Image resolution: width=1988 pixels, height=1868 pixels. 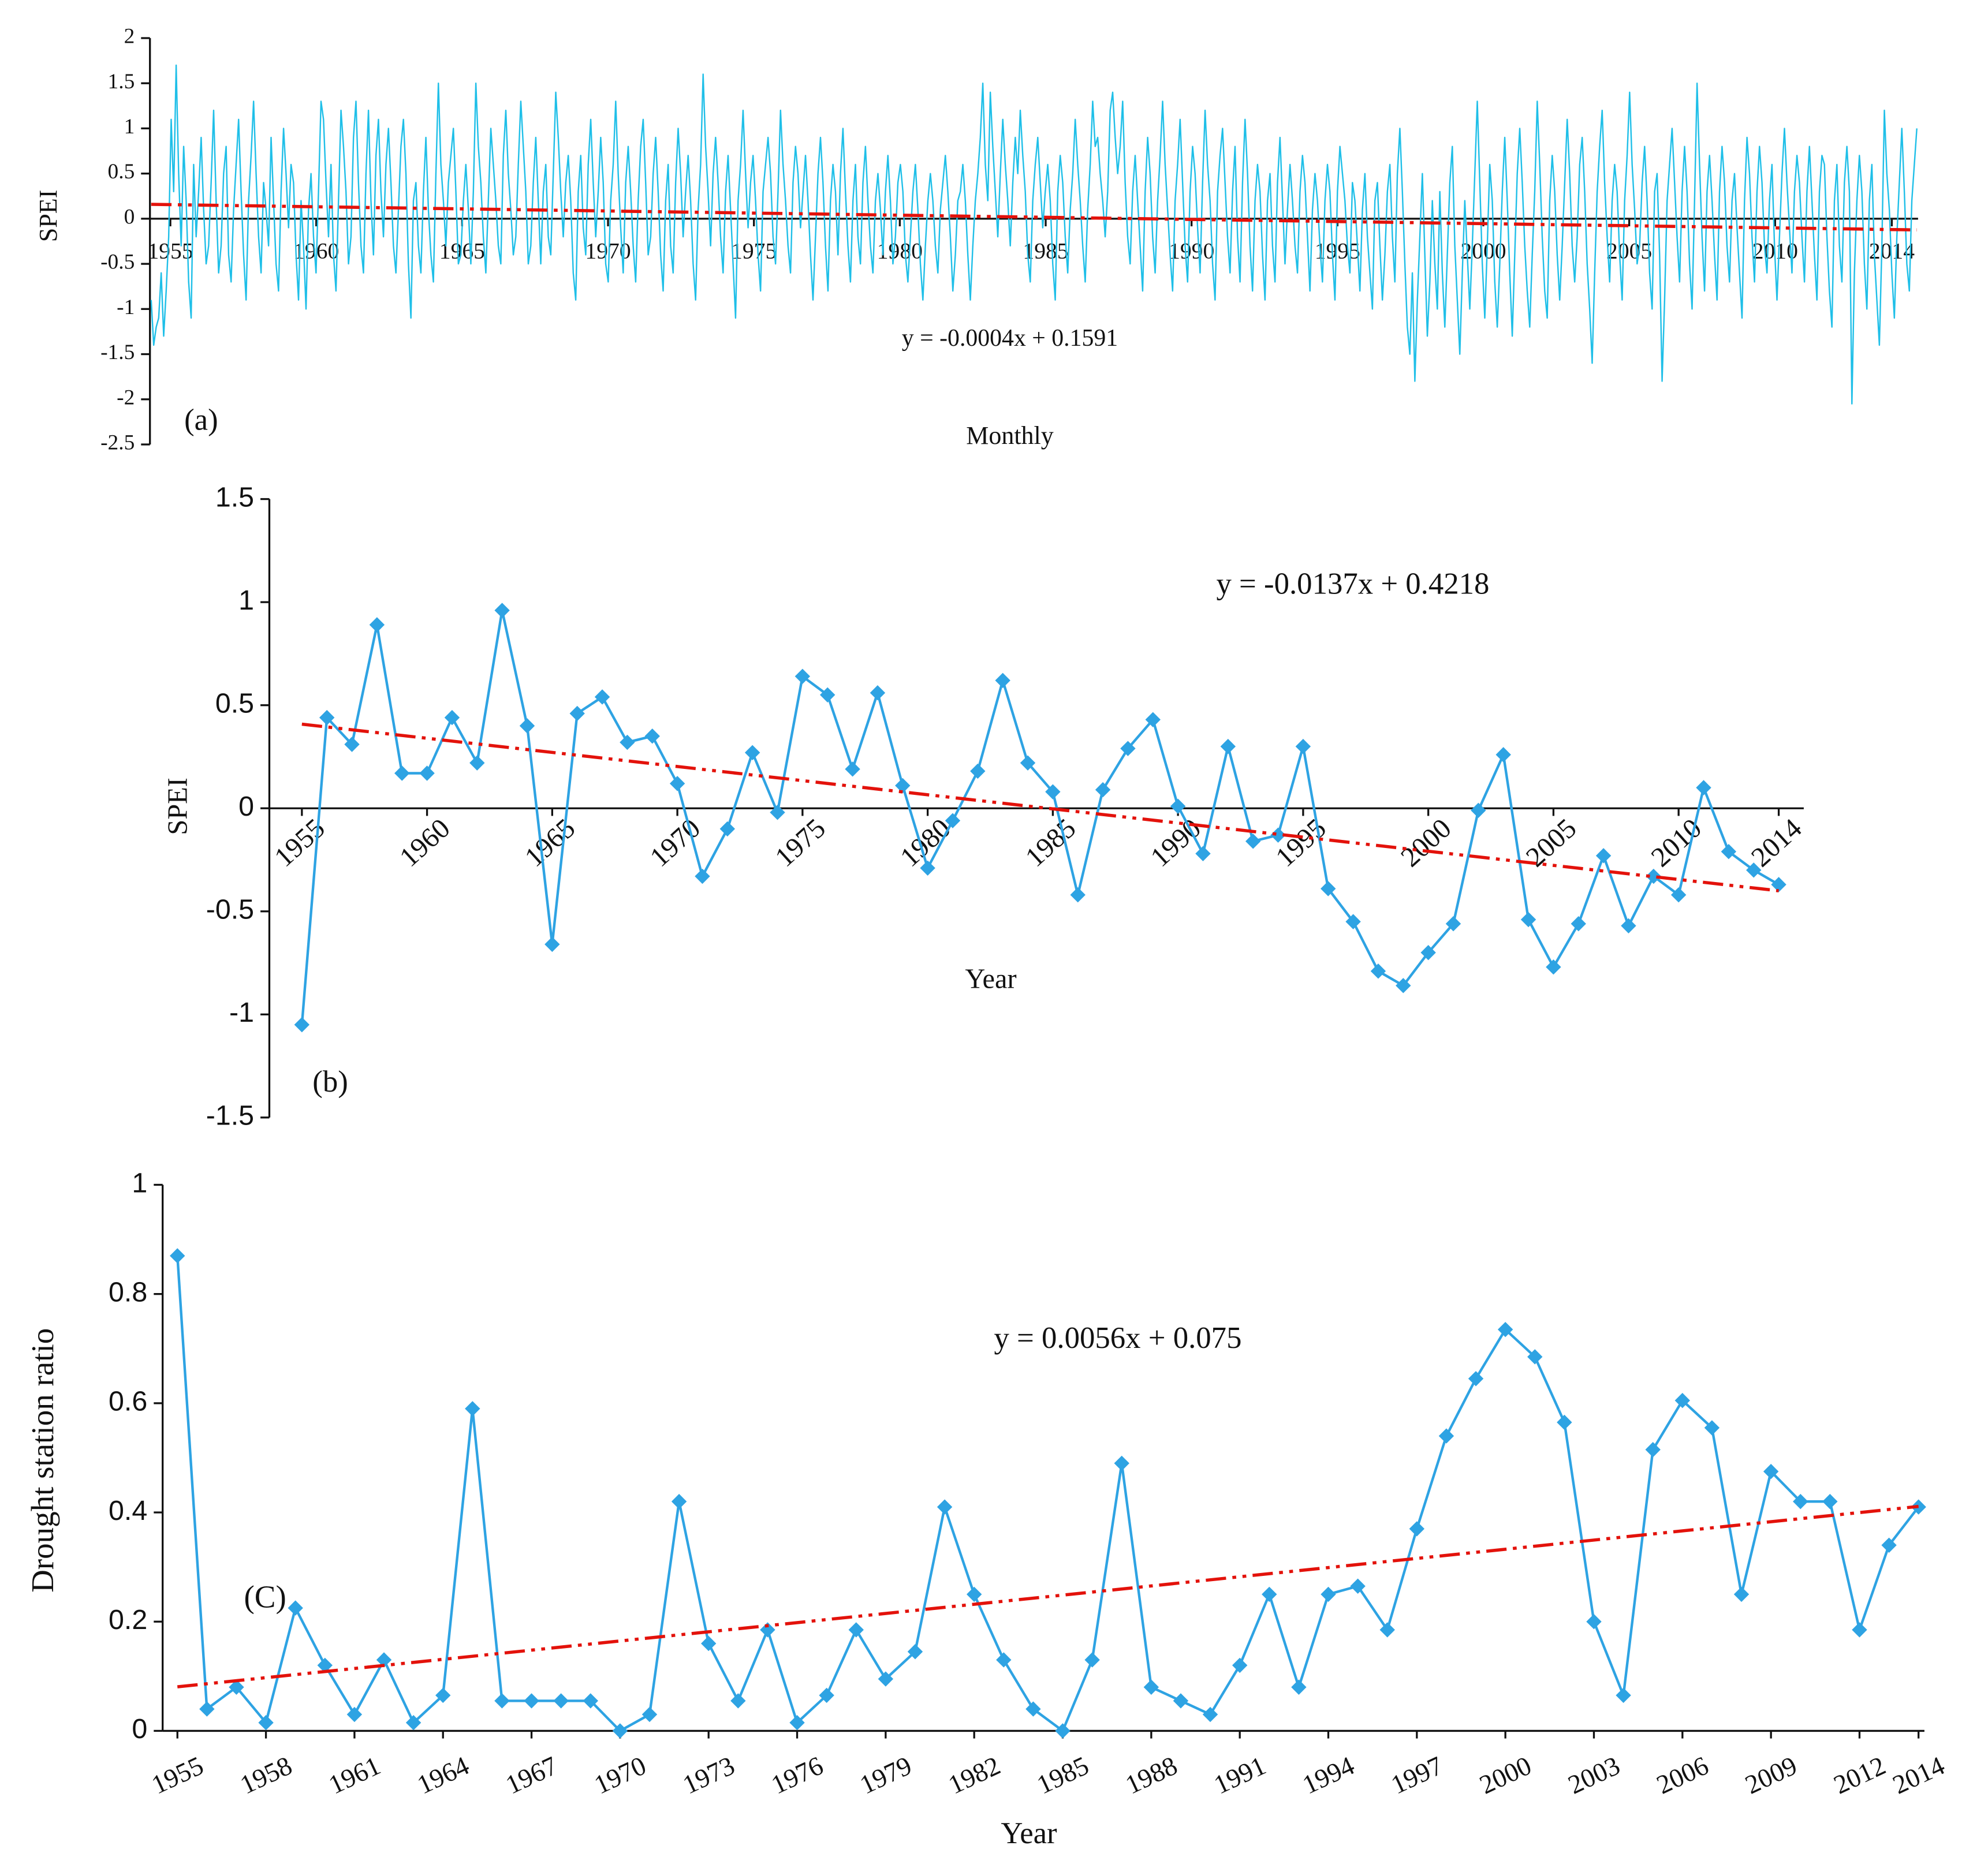 I want to click on x-tick-label: 1994, so click(x=1329, y=1774).